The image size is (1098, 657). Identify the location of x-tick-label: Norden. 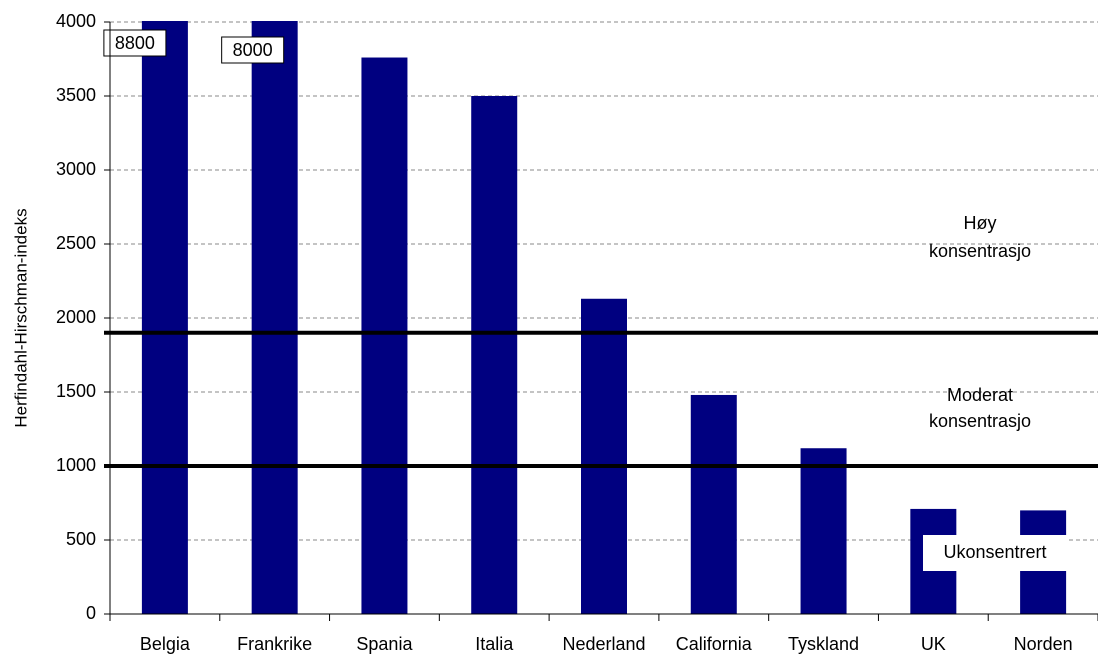
(1043, 644).